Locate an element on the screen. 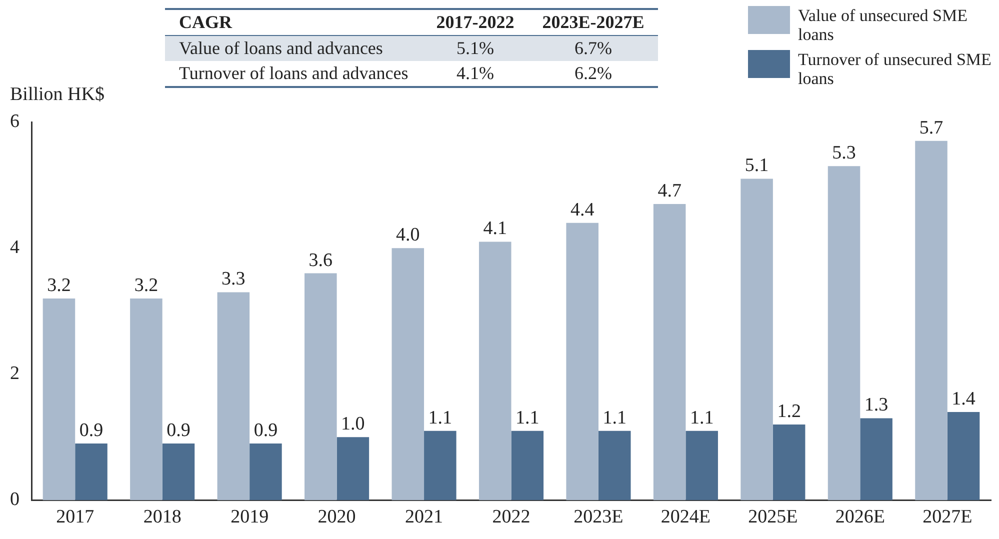 Image resolution: width=999 pixels, height=539 pixels. text: CAGR is located at coordinates (293, 22).